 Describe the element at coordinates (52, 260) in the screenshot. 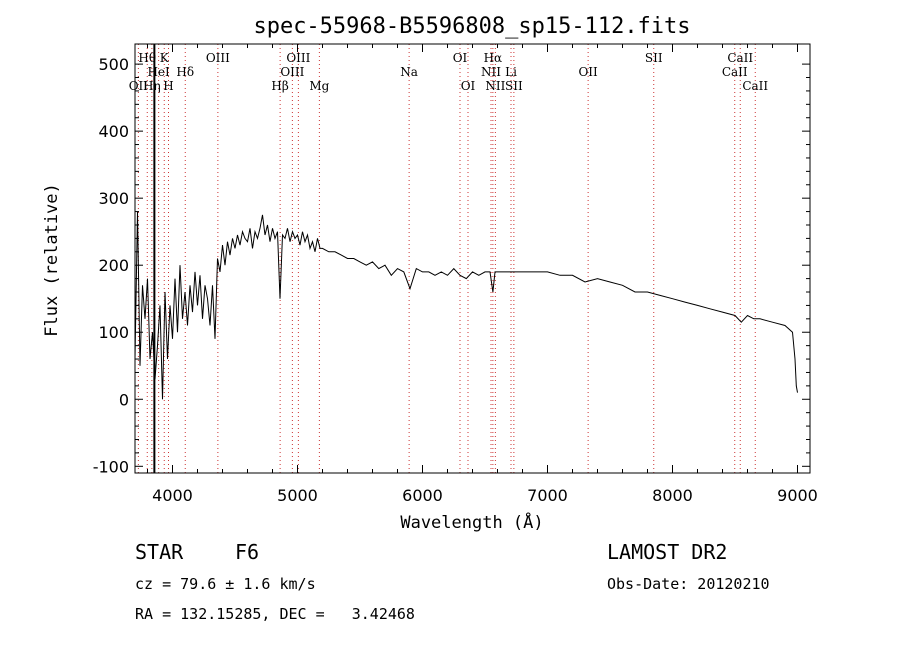

I see `y-axis-label: Flux (relative)` at that location.